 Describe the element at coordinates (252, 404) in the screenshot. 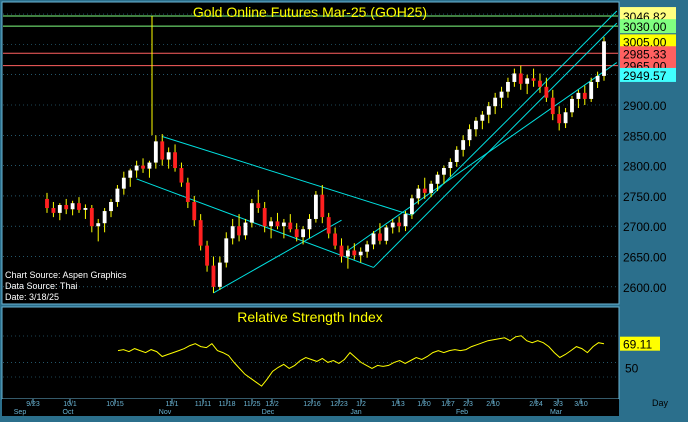

I see `date-tick-label: 11/25` at that location.